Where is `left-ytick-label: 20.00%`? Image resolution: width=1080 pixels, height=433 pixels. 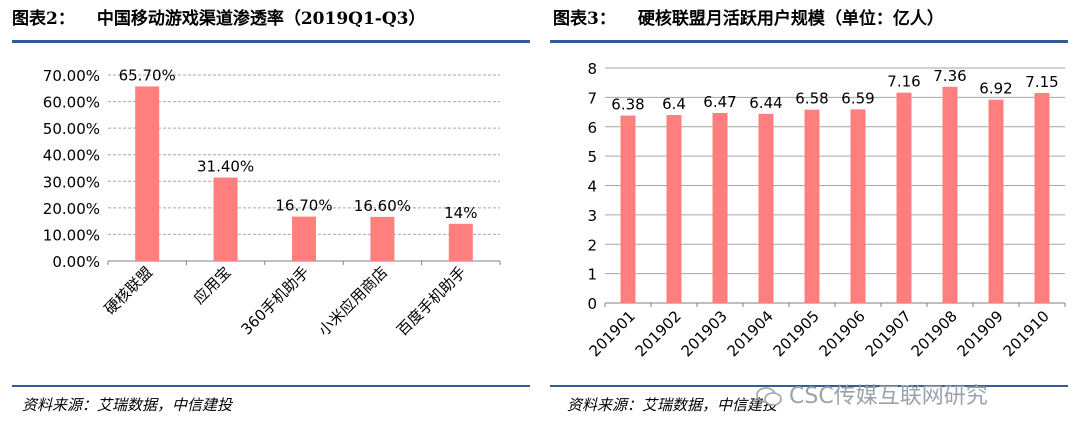 left-ytick-label: 20.00% is located at coordinates (71, 209).